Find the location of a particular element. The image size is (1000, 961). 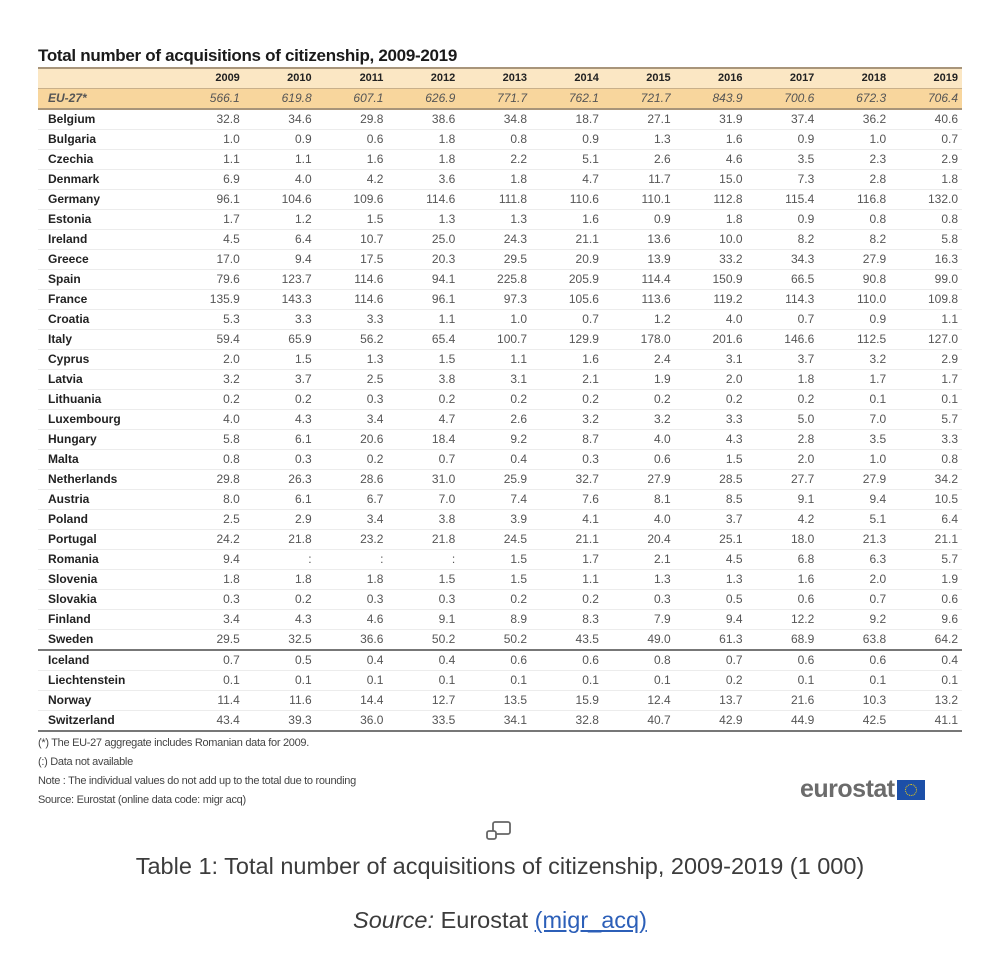

cell-value: 42.5 is located at coordinates (854, 721).